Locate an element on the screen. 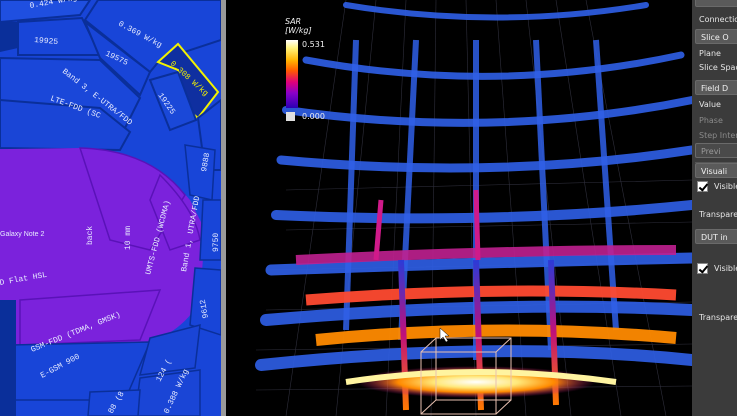 The image size is (737, 416). legend-colorbar is located at coordinates (292, 74).